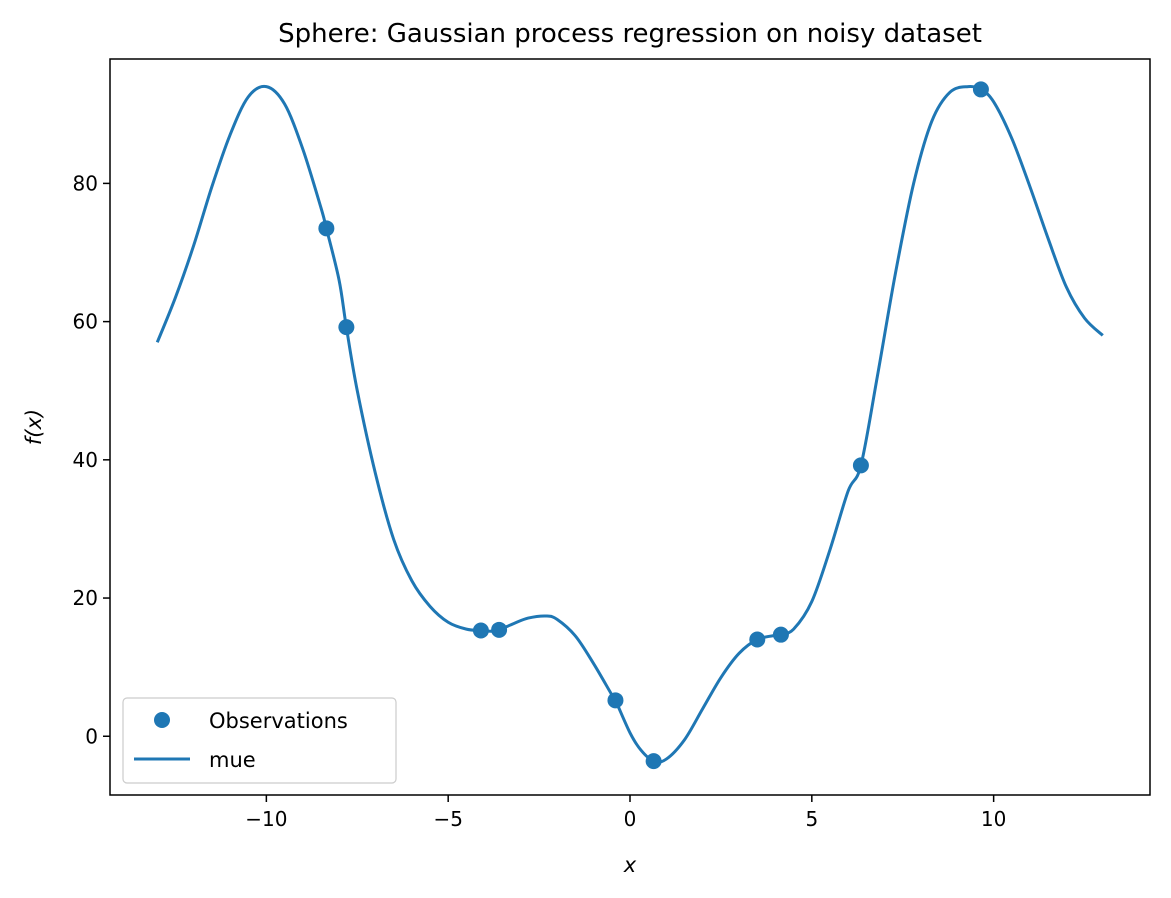  I want to click on legend-observations-label: Observations, so click(278, 721).